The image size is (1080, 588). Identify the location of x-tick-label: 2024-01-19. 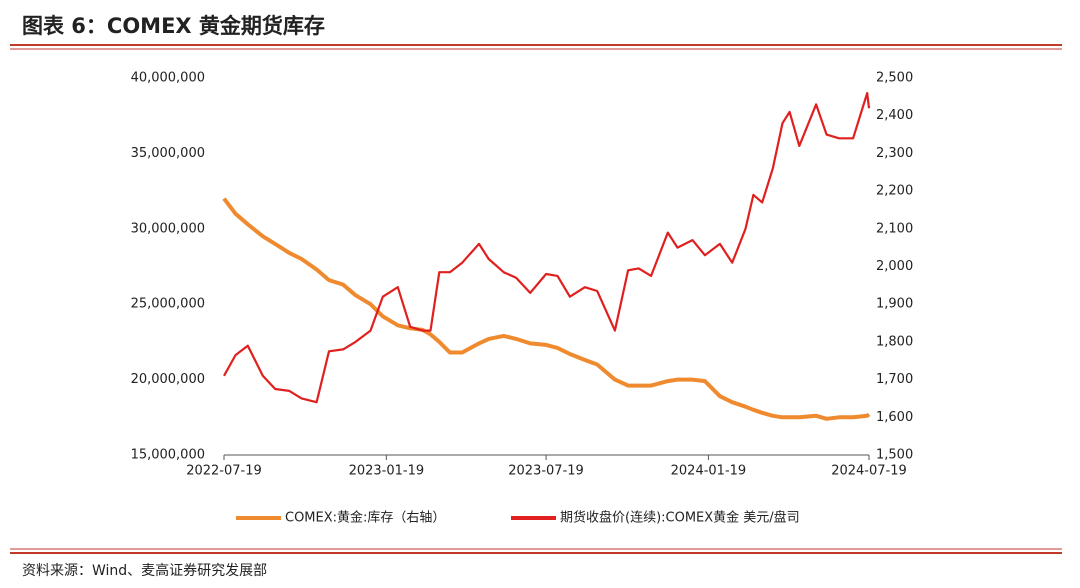
(709, 471).